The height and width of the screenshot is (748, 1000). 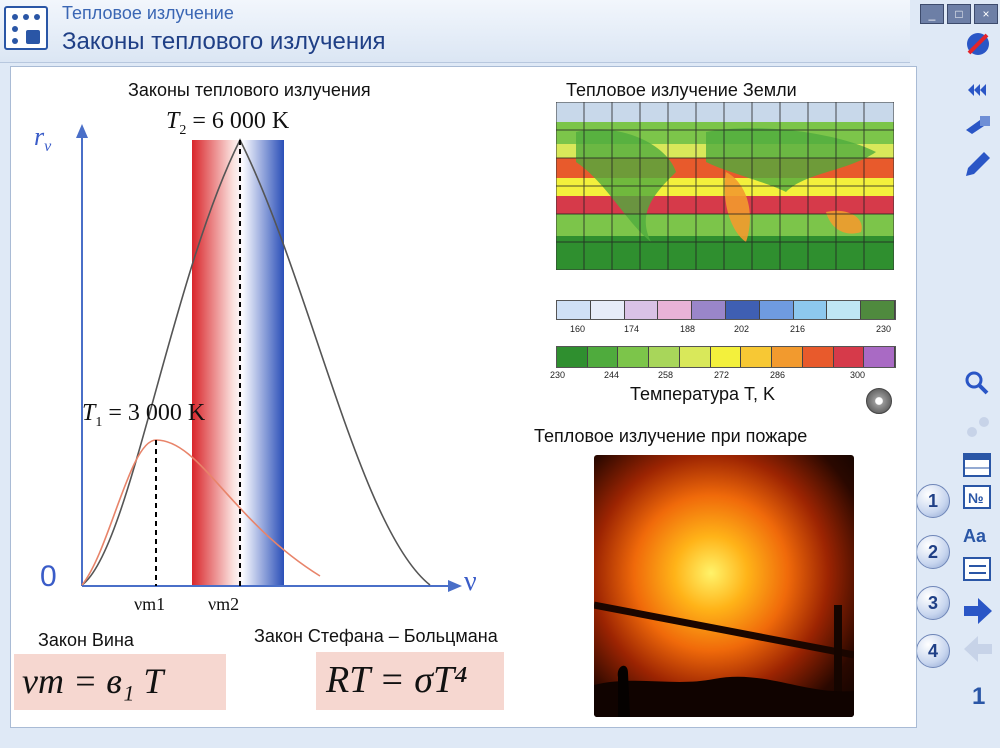 I want to click on scale2-tick: 244, so click(x=612, y=375).